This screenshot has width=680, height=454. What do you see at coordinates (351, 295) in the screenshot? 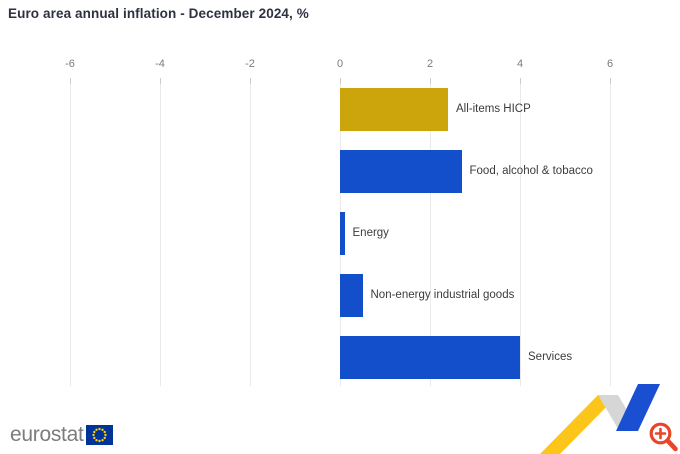
I see `bar-non-energy-industrial-goods` at bounding box center [351, 295].